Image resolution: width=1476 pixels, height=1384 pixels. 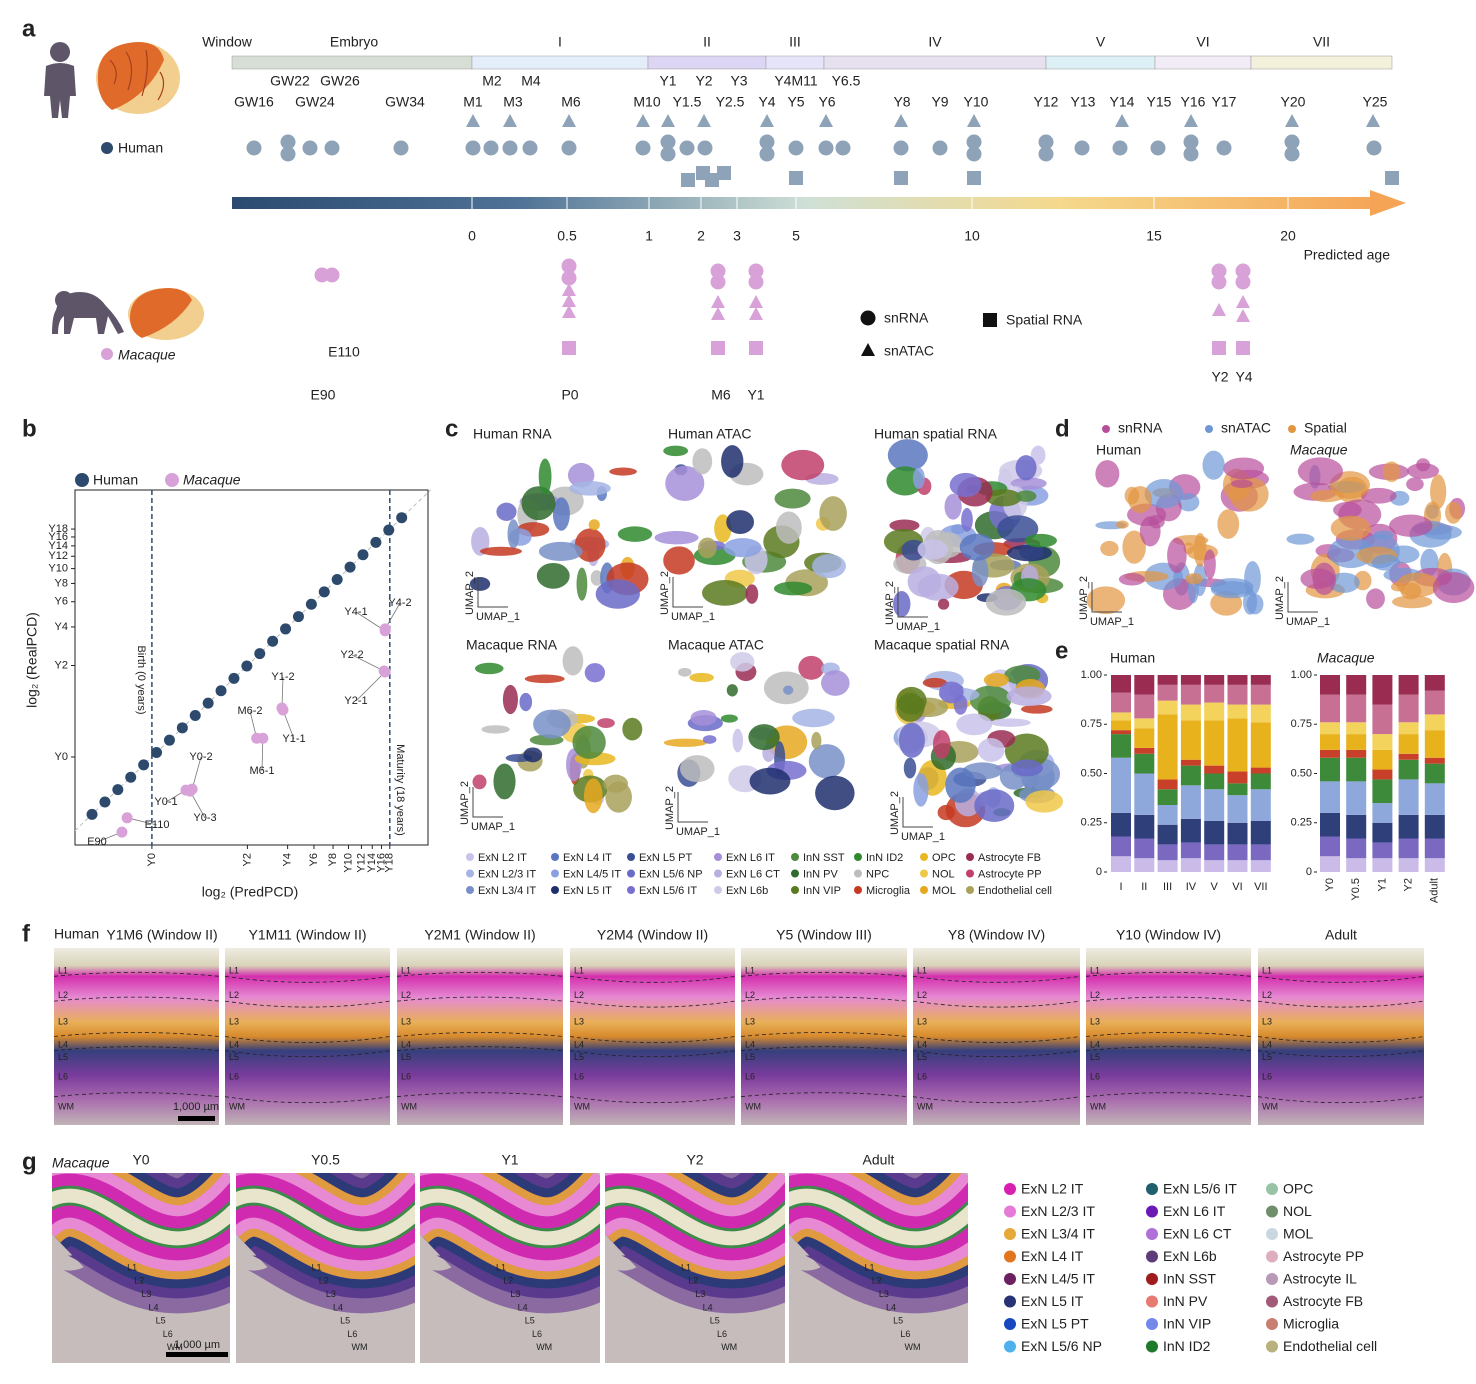 What do you see at coordinates (1409, 884) in the screenshot?
I see `x-tick-label: Y2` at bounding box center [1409, 884].